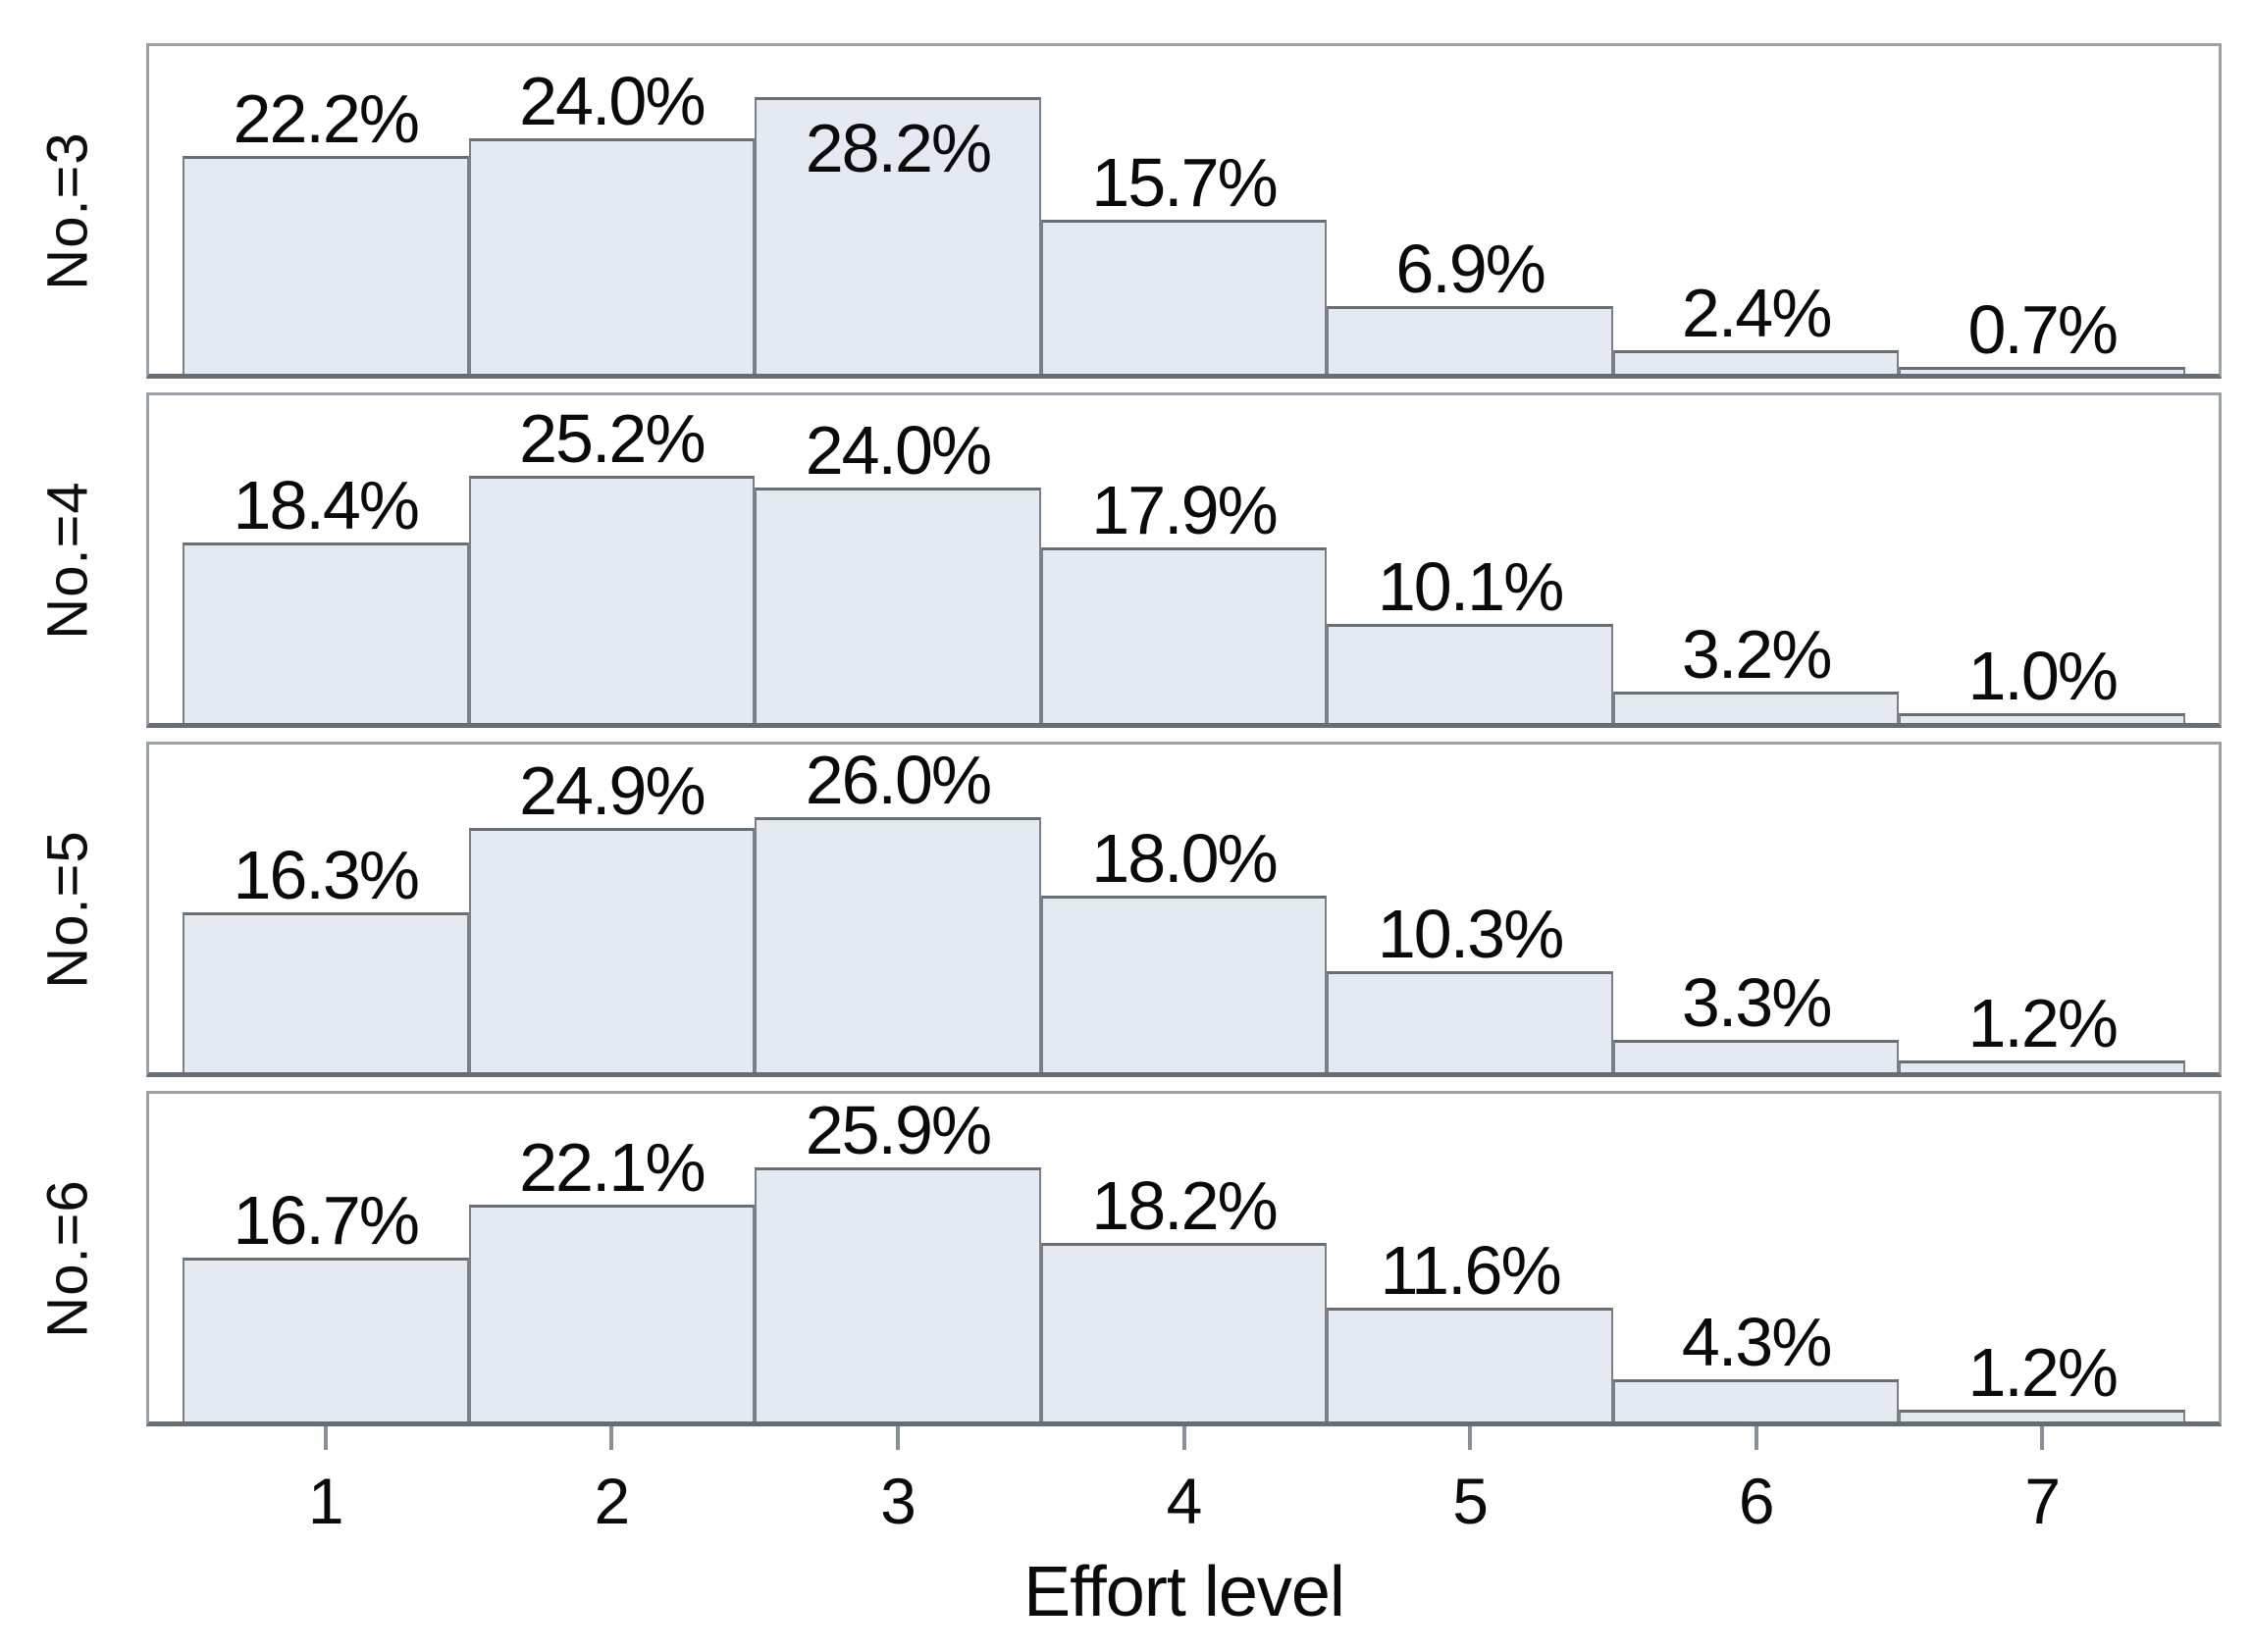 This screenshot has height=1652, width=2252. I want to click on x-axis-ticks-row: 1 2 3 4 5 6 7, so click(1184, 1482).